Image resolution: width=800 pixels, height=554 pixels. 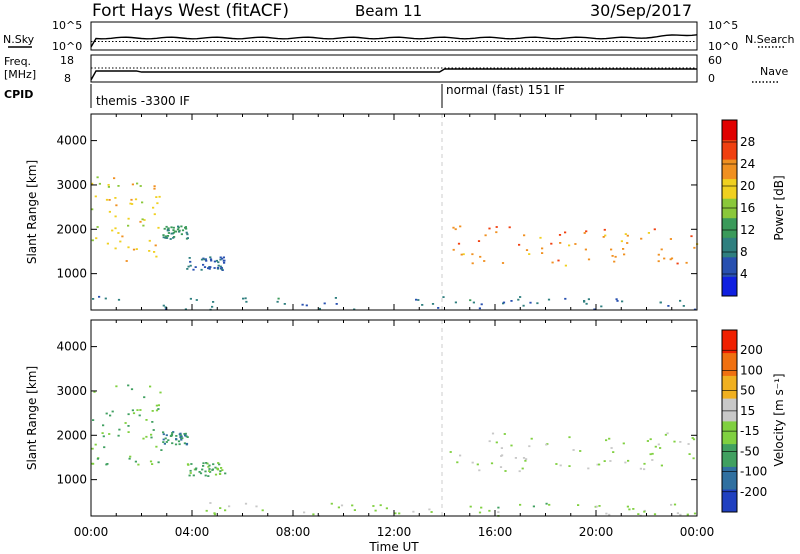 I want to click on colorbar-tick-label: -200, so click(x=753, y=492).